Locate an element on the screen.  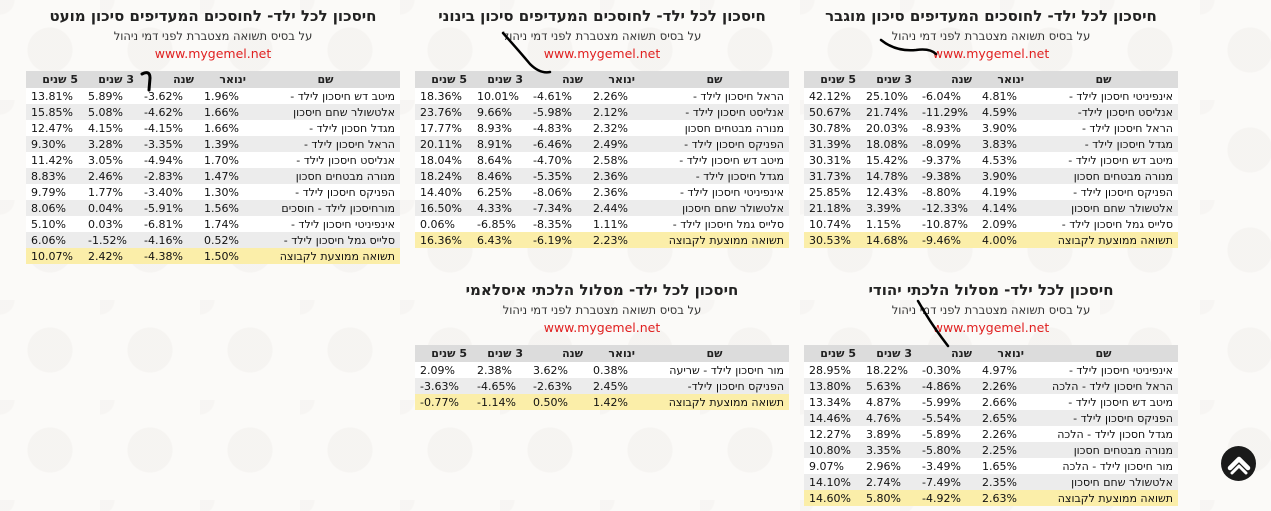
fund-name: אלטשולר שחם חיסכון is located at coordinates (1103, 208).